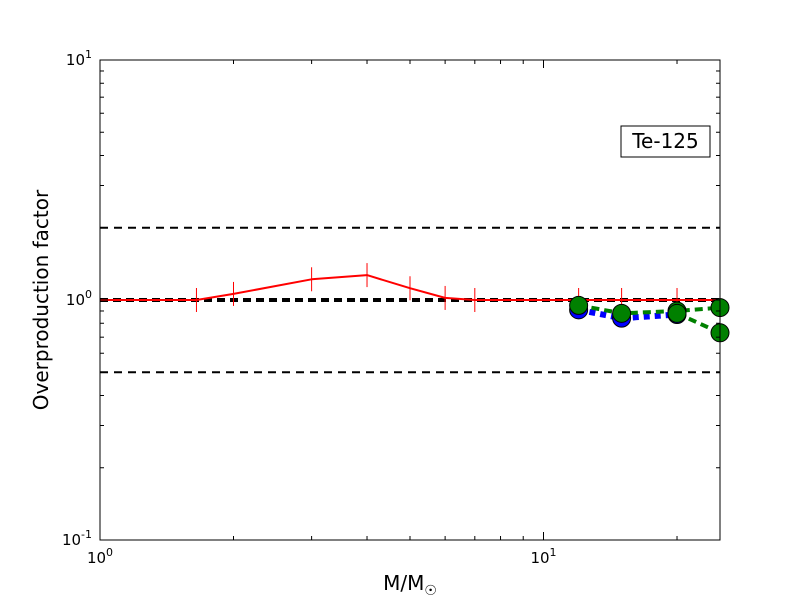  I want to click on x-tick-label-0: 10⁰, so click(100, 556).